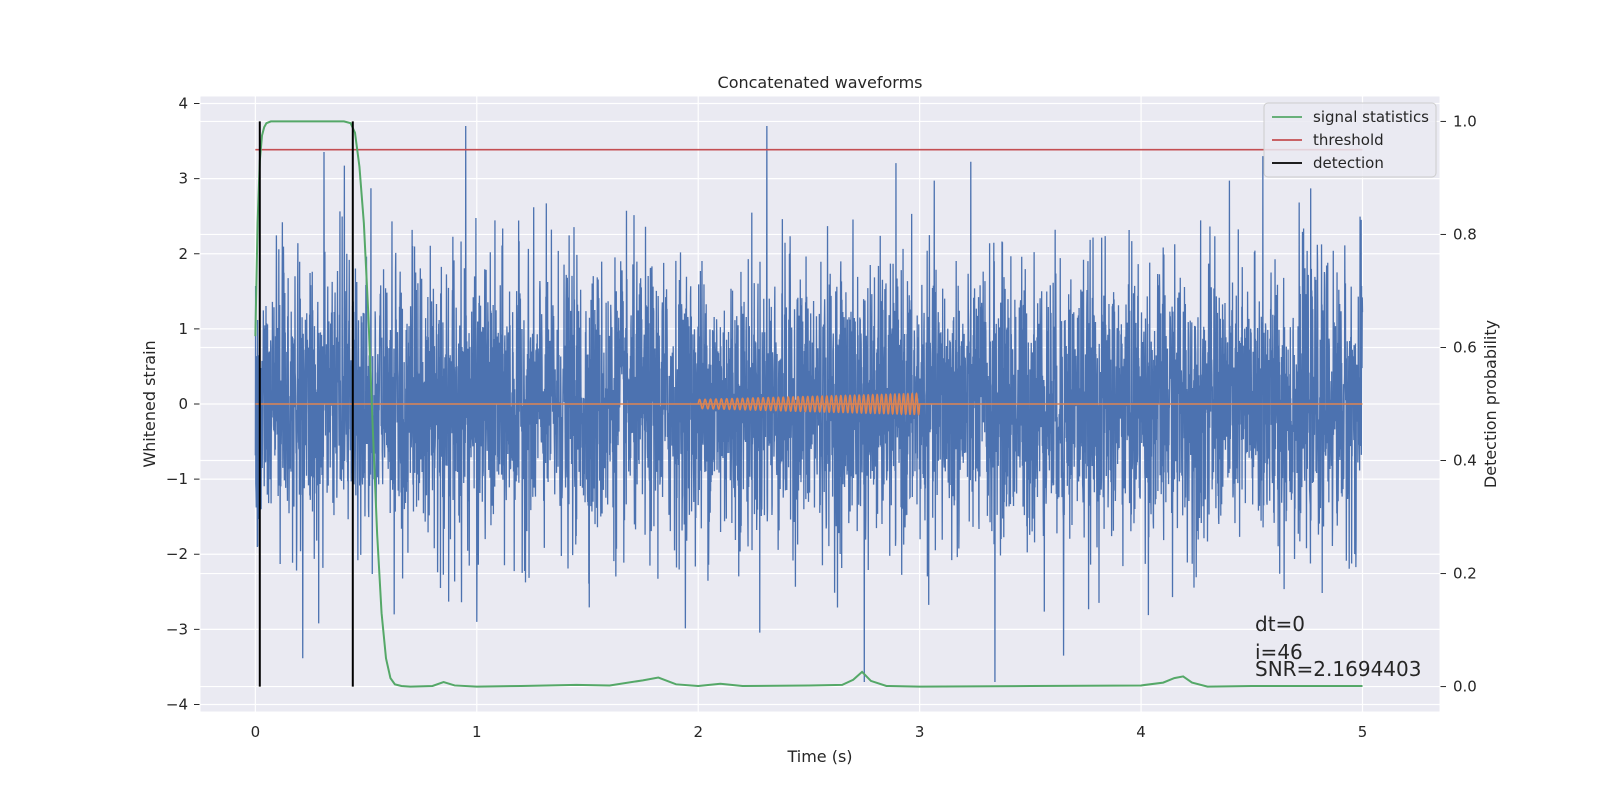 This screenshot has width=1600, height=800. I want to click on y-tick-label: 0, so click(183, 404).